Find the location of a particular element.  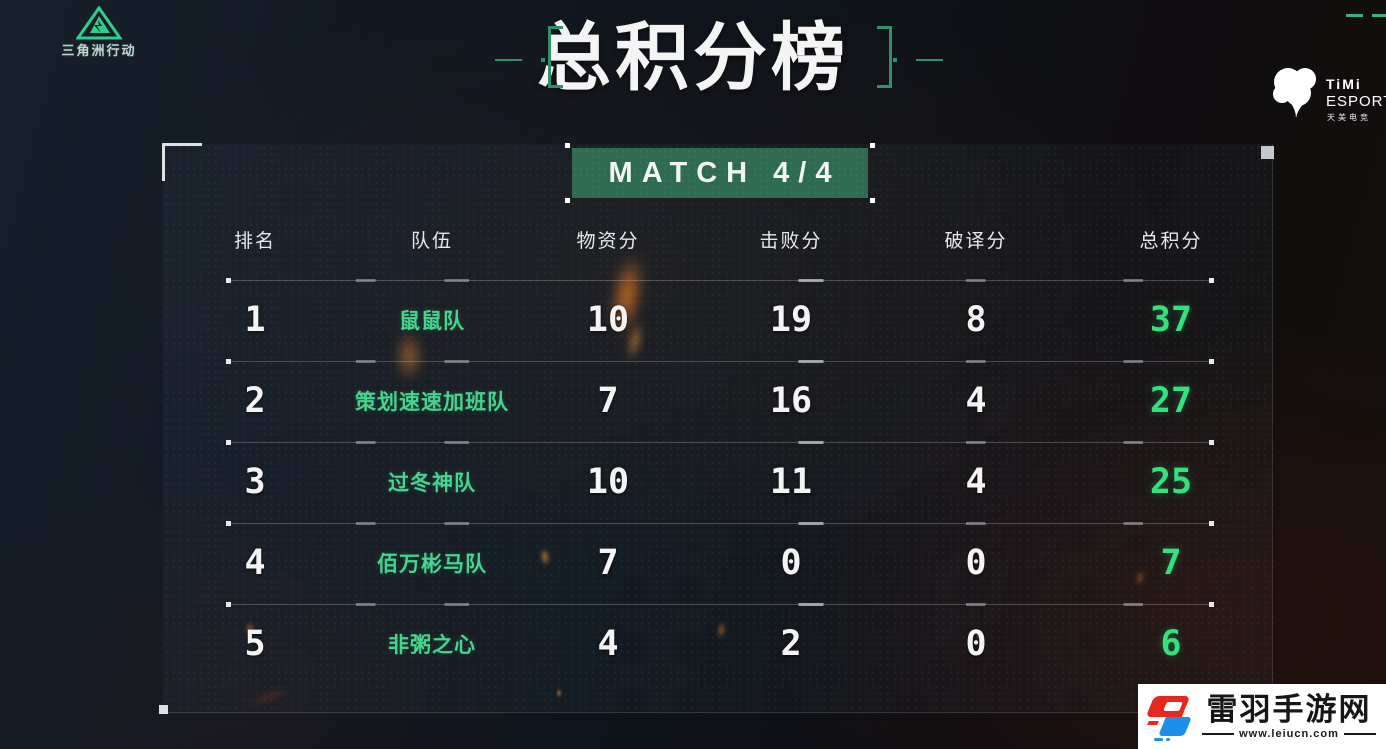

watermark-url-row: www.leiucn.com is located at coordinates (1289, 734).